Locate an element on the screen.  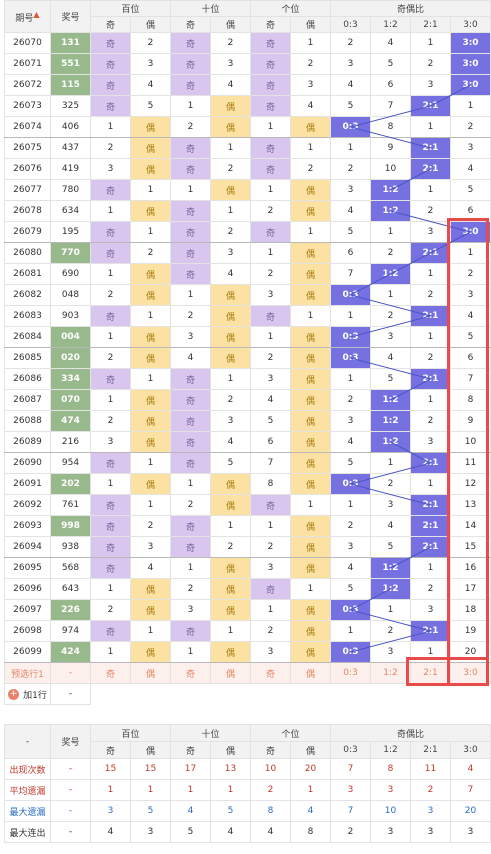
ratio-miss-cell: 5 is located at coordinates (470, 190).